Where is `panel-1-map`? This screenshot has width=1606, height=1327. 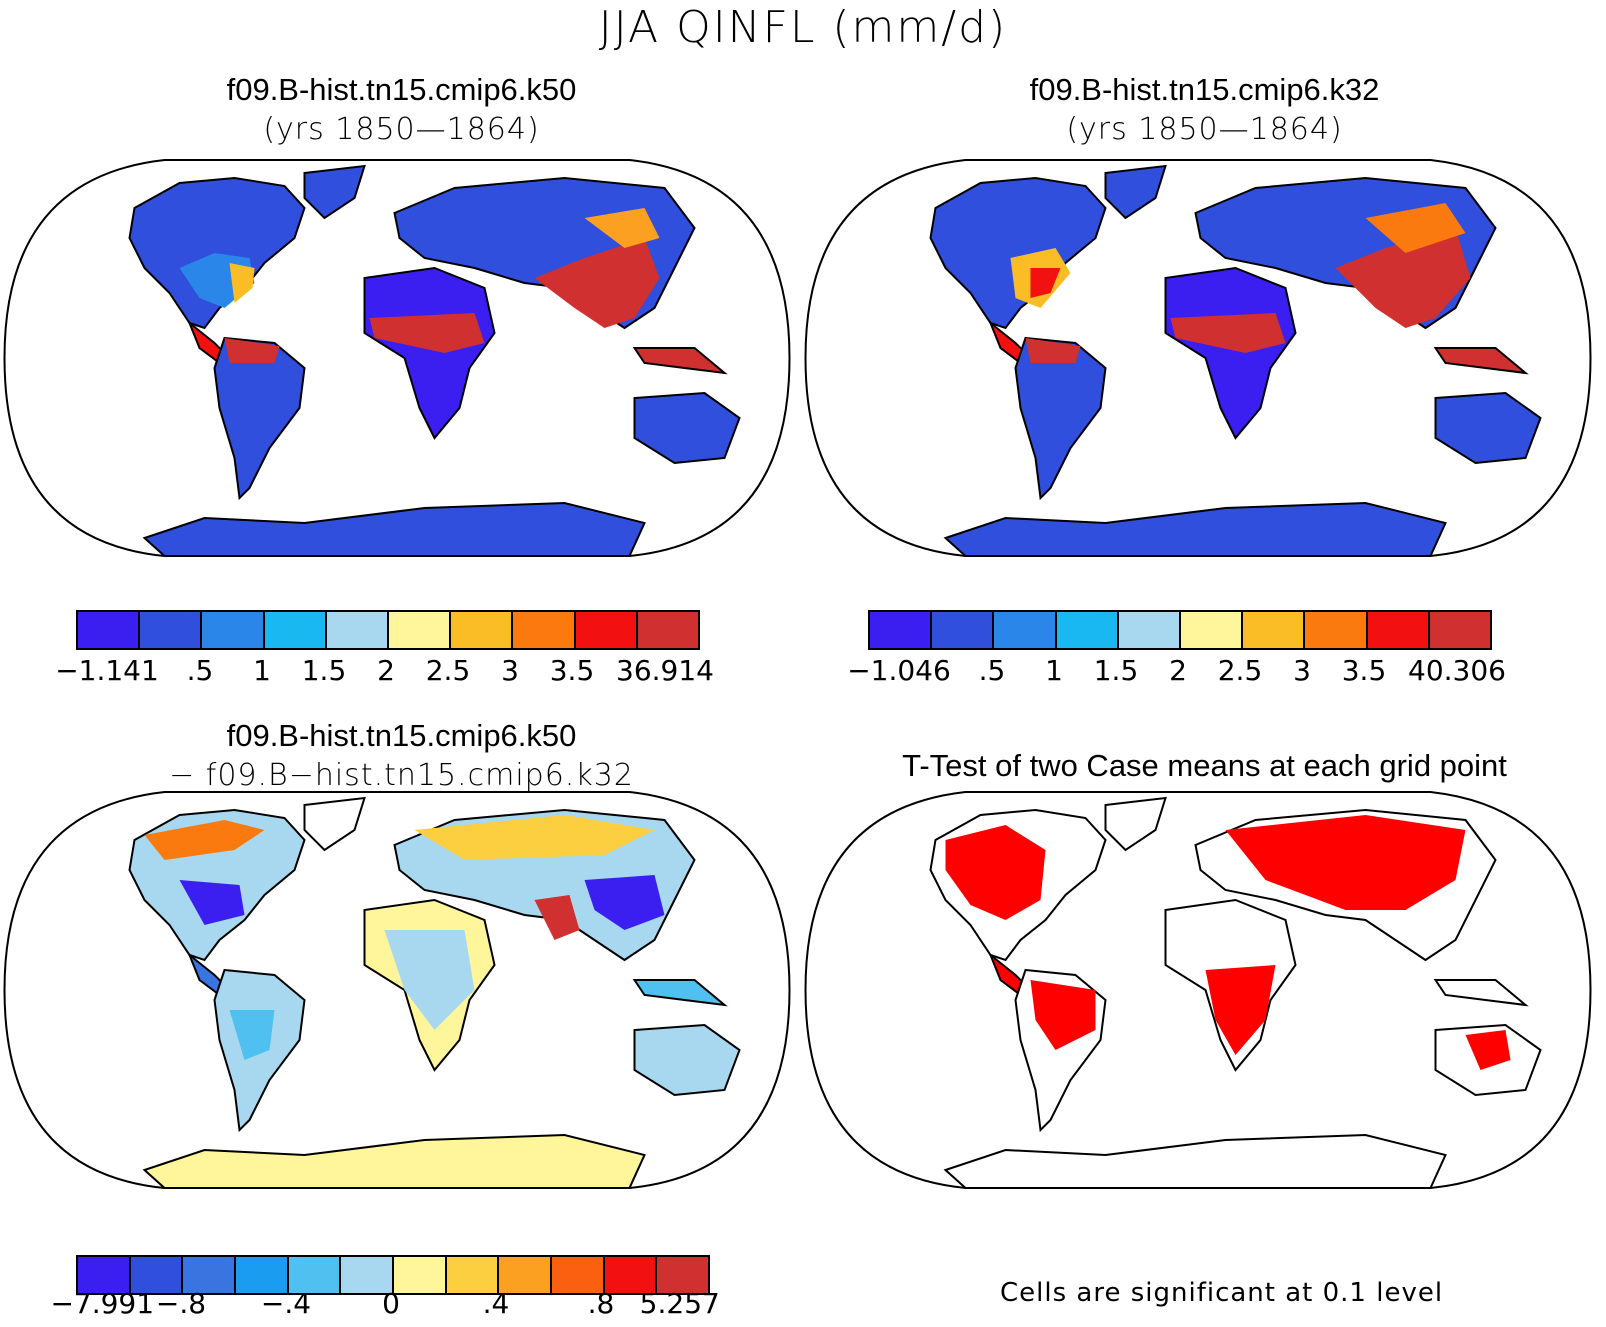
panel-1-map is located at coordinates (397, 358).